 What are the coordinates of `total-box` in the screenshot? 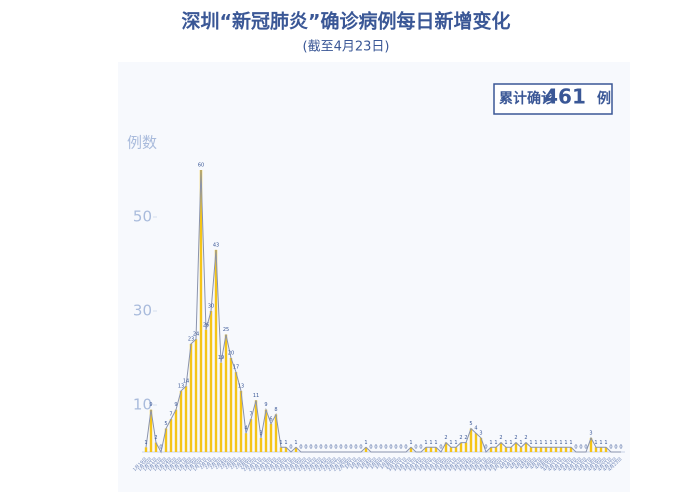 It's located at (553, 99).